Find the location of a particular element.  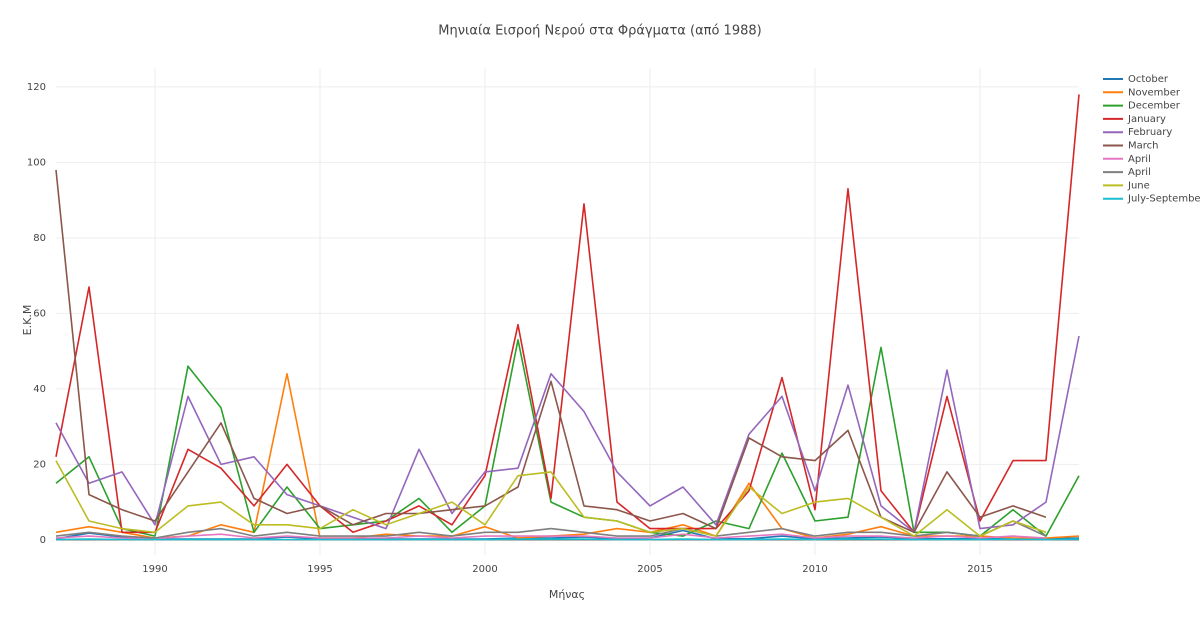

legend-label: January is located at coordinates (1146, 119).